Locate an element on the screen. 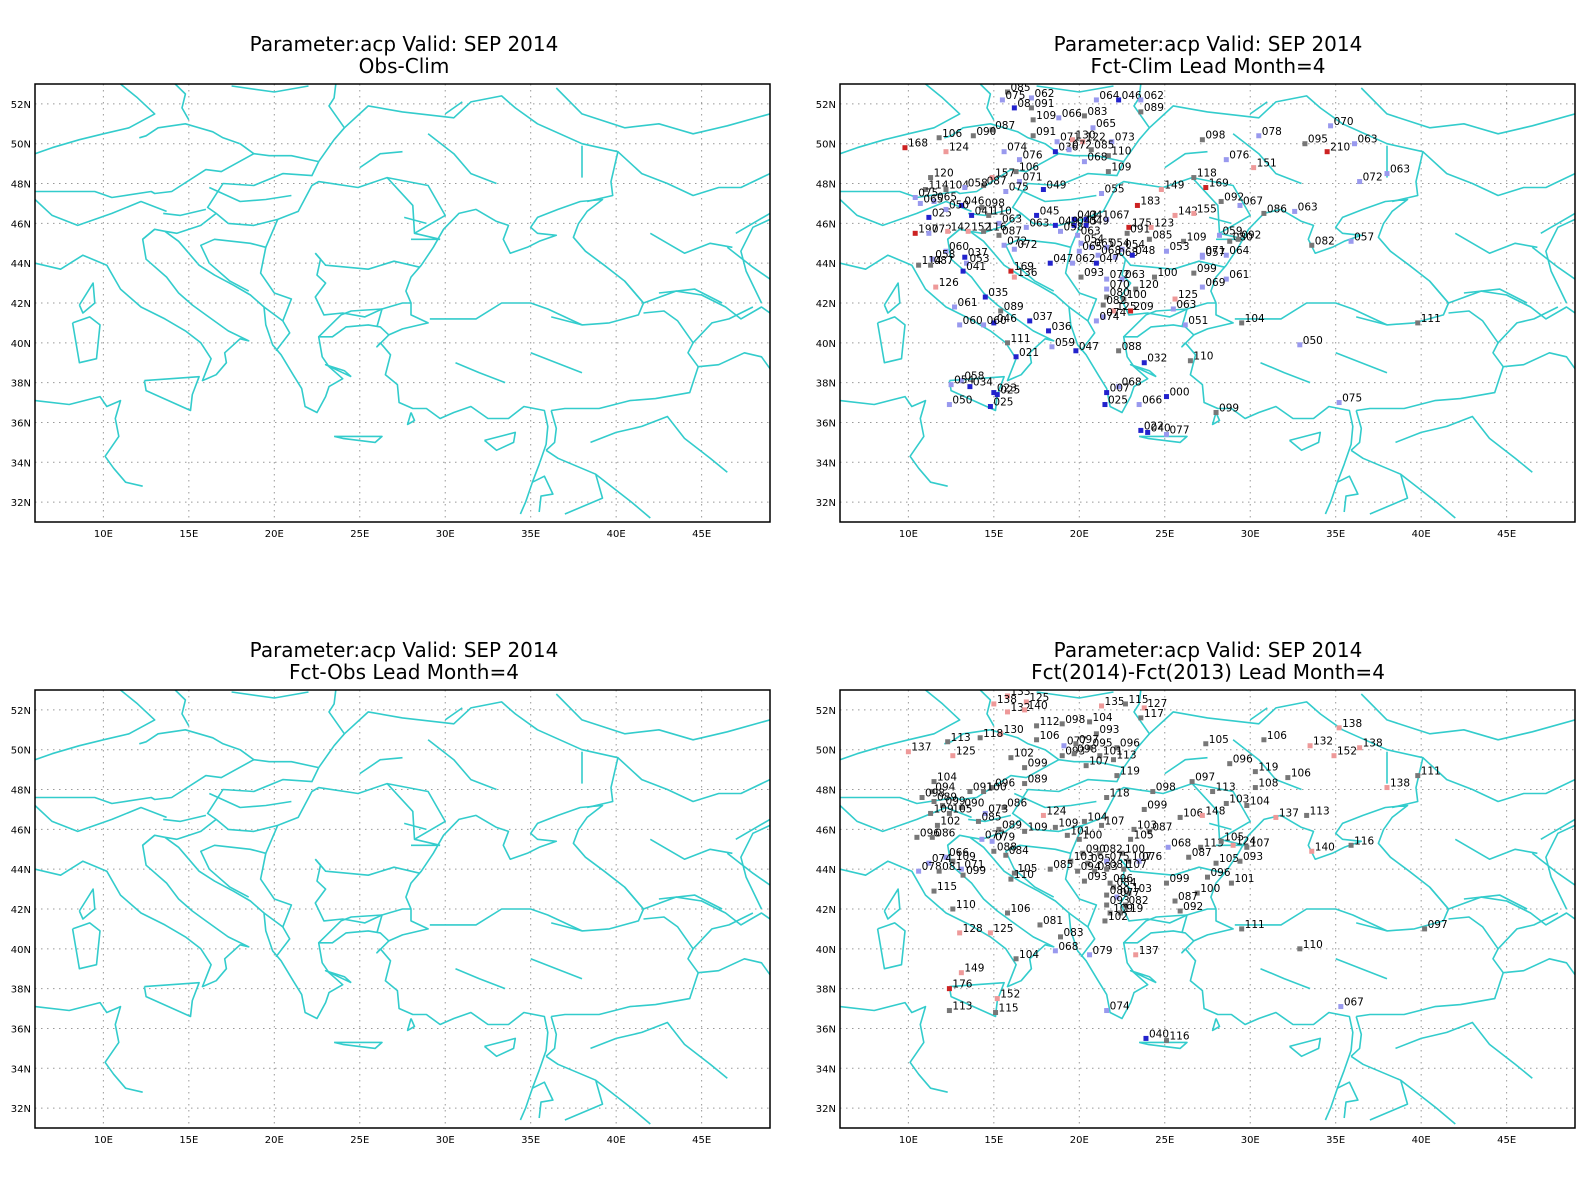 The width and height of the screenshot is (1596, 1200). station-value-label: 100 is located at coordinates (1137, 295).